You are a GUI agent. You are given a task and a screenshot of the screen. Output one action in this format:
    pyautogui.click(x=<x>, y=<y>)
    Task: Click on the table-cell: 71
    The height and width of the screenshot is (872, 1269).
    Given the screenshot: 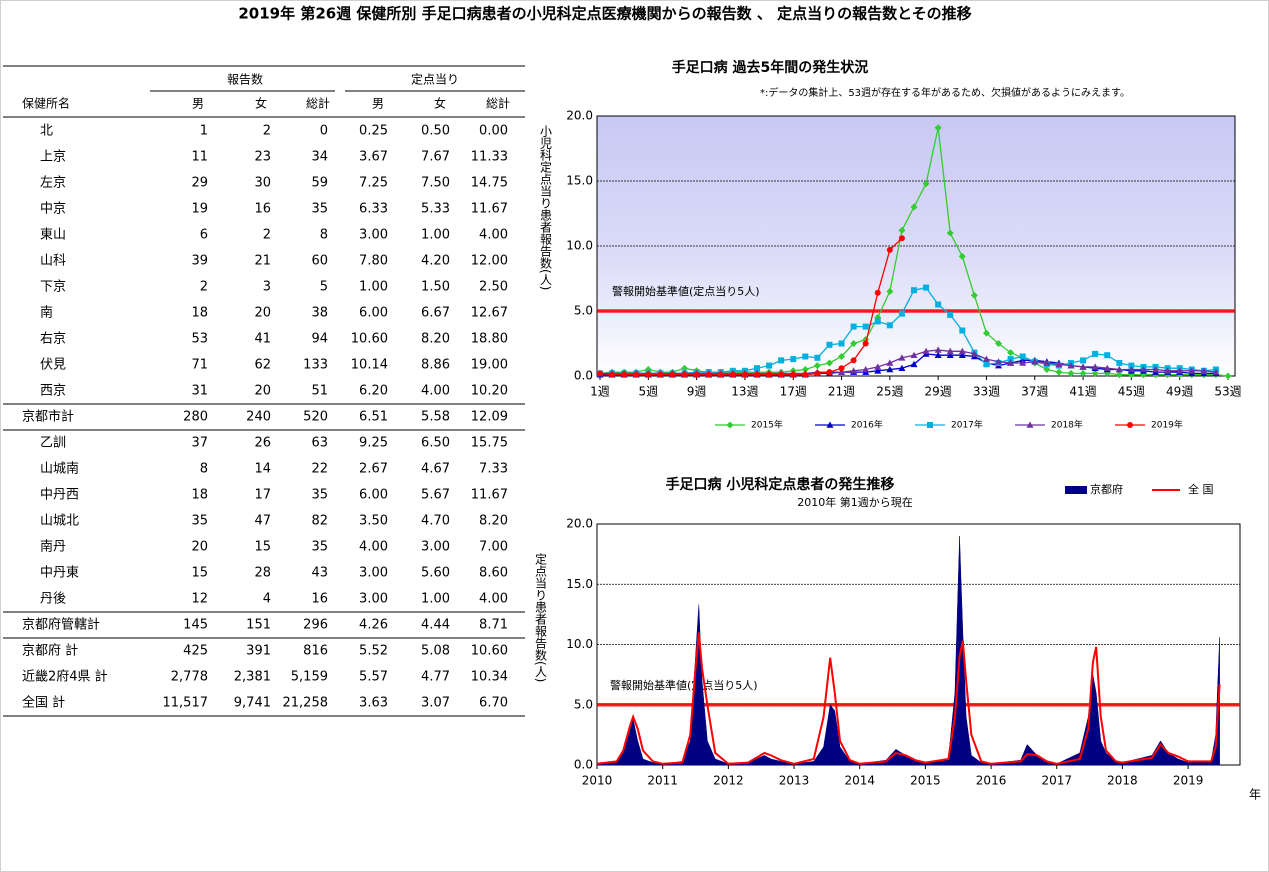 What is the action you would take?
    pyautogui.click(x=199, y=365)
    